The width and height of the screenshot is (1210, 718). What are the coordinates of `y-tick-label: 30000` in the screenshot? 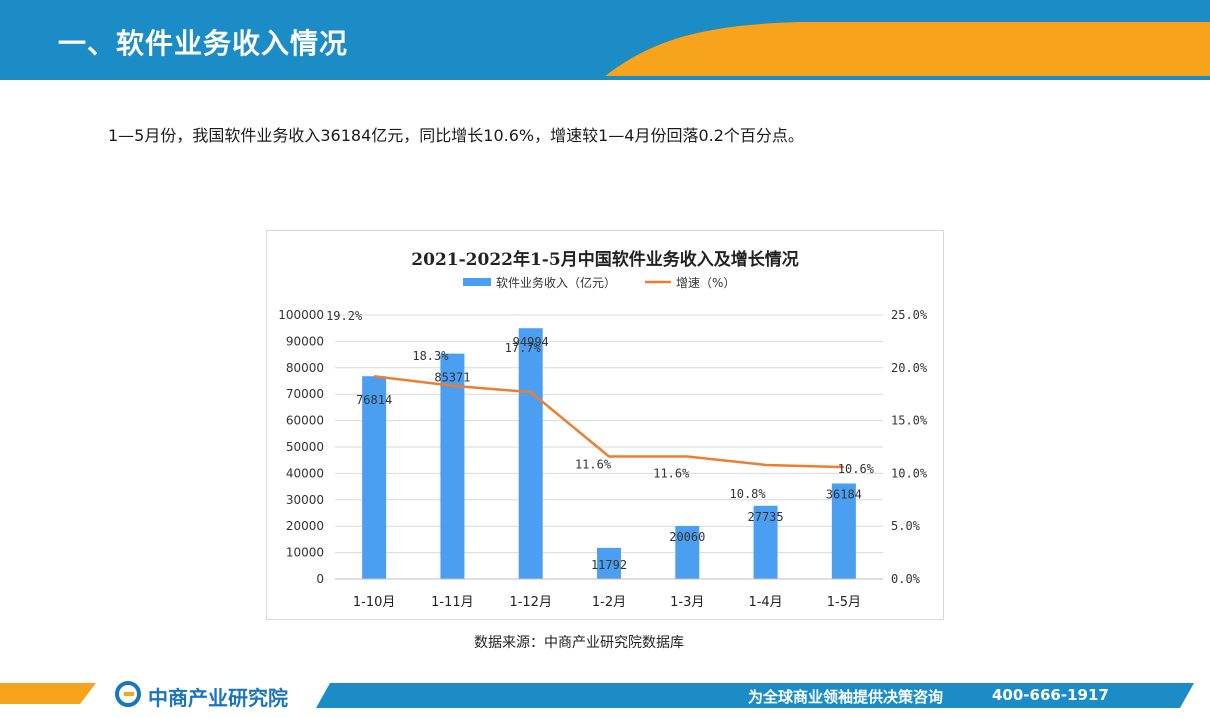 It's located at (305, 500).